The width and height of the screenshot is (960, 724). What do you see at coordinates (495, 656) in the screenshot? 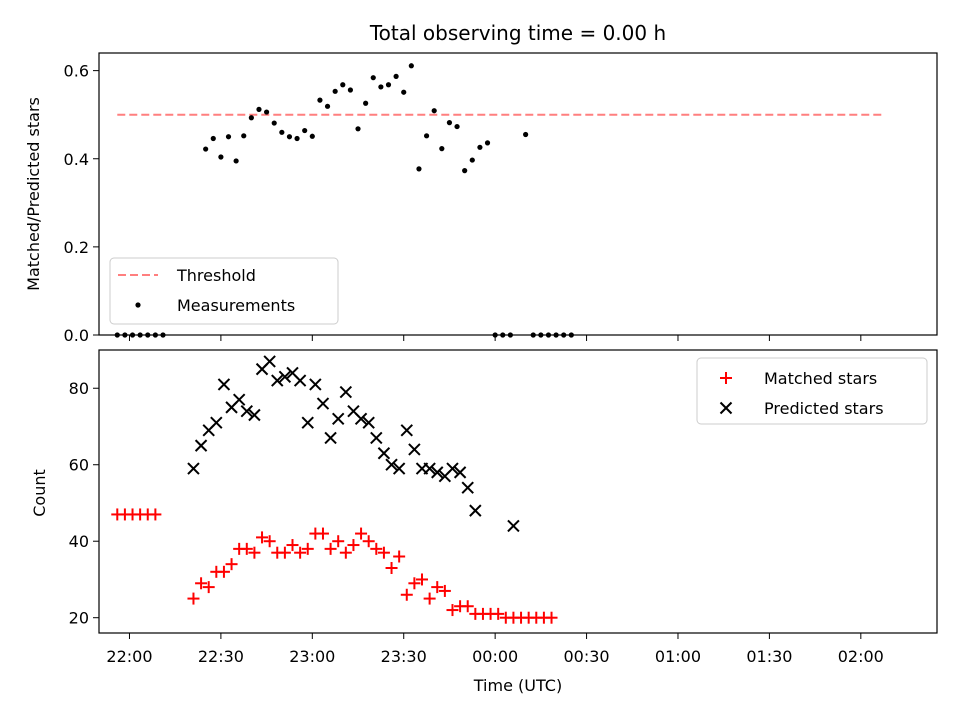
I see `x-tick-label: 00:00` at bounding box center [495, 656].